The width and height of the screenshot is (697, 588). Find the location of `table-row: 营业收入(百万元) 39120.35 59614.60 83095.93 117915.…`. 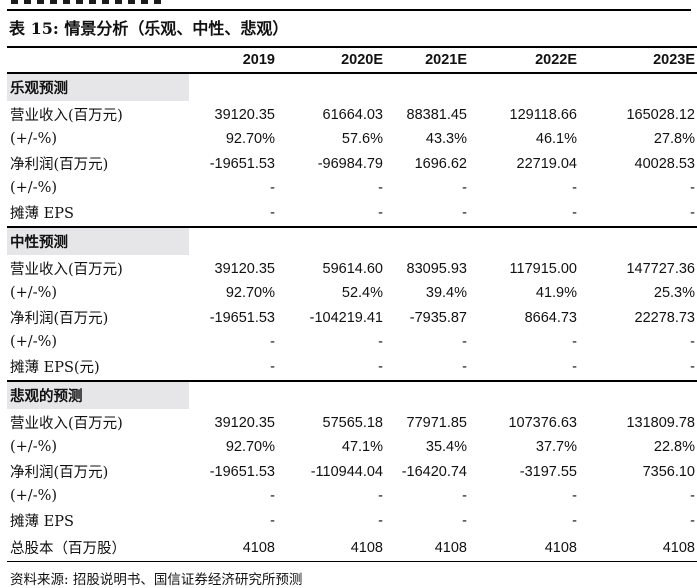

table-row: 营业收入(百万元) 39120.35 59614.60 83095.93 117915.… is located at coordinates (352, 268).